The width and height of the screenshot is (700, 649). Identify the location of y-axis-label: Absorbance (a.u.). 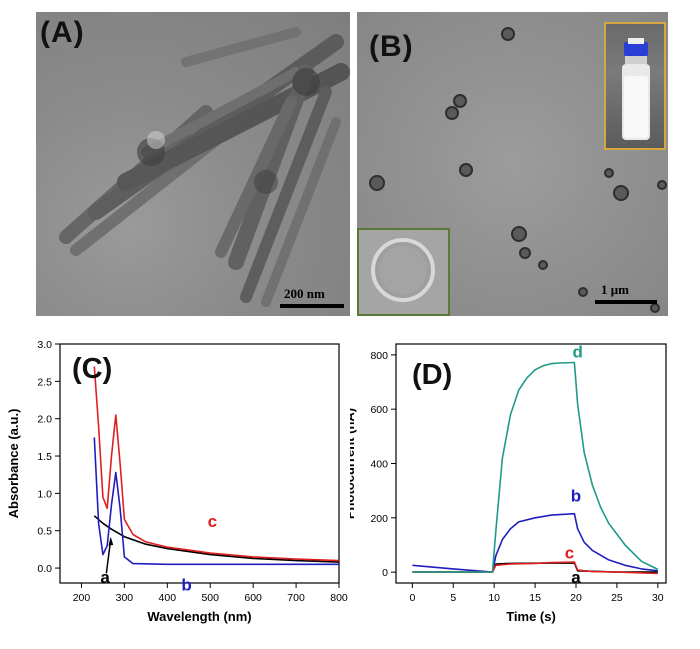
(13, 464).